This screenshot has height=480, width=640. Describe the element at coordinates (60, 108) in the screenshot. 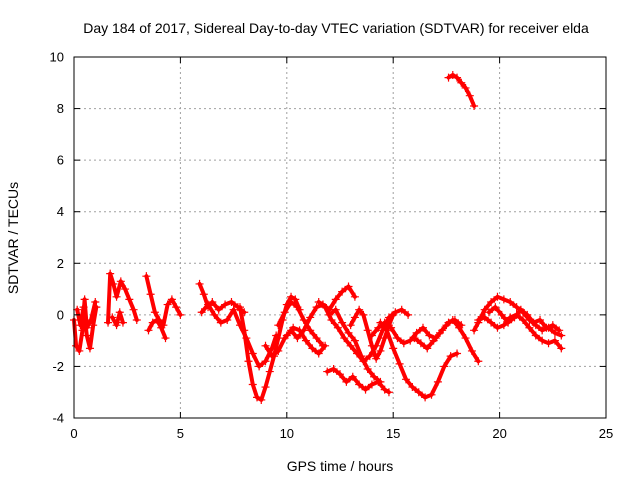

I see `y-tick-label: 8` at that location.